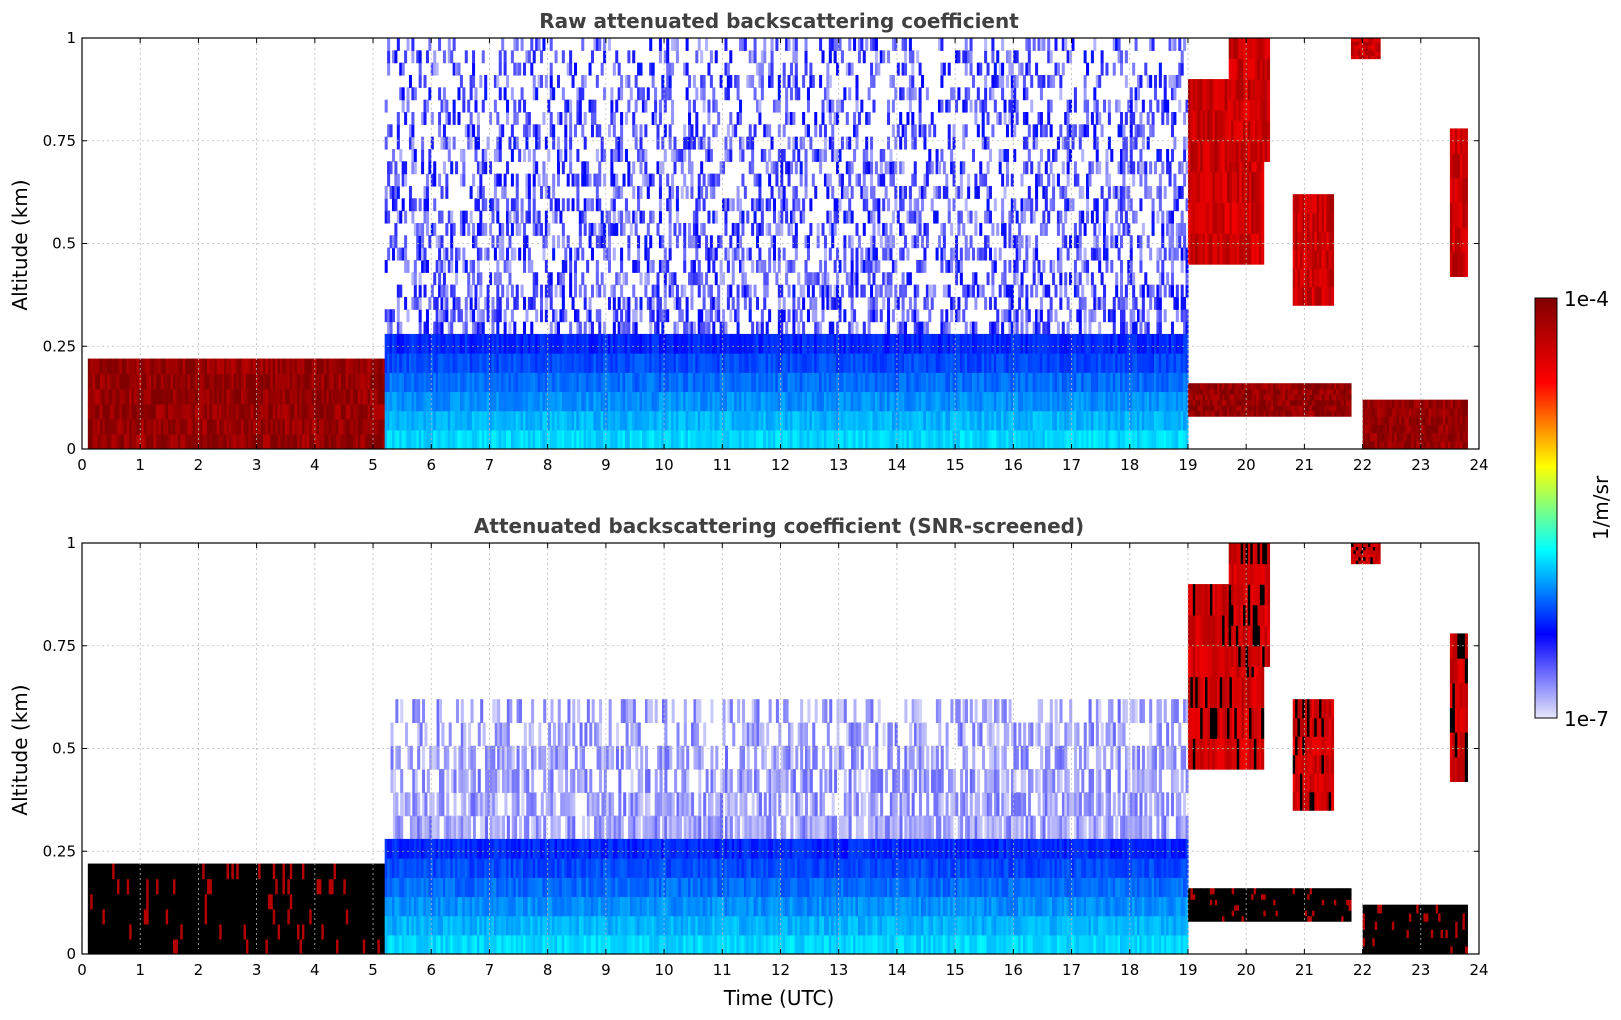  What do you see at coordinates (20, 244) in the screenshot?
I see `top-y-axis-label: Altitude (km)` at bounding box center [20, 244].